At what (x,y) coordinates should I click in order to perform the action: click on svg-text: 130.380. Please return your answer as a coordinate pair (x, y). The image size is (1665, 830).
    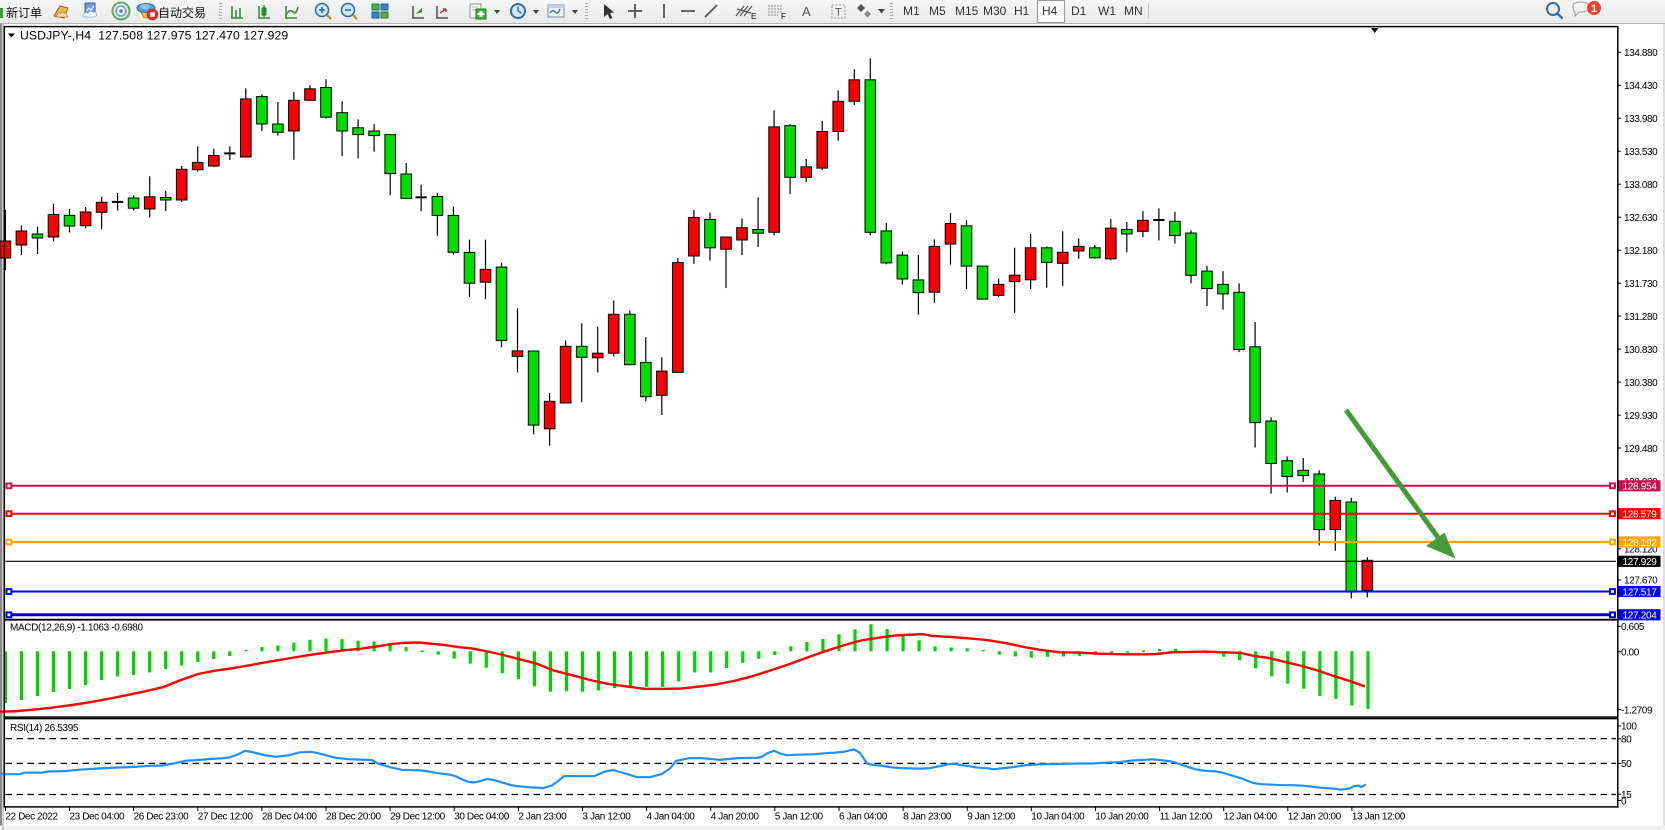
    Looking at the image, I should click on (1641, 383).